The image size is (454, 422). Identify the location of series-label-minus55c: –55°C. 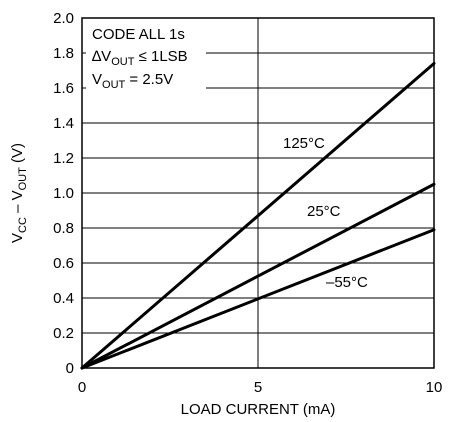
(347, 282).